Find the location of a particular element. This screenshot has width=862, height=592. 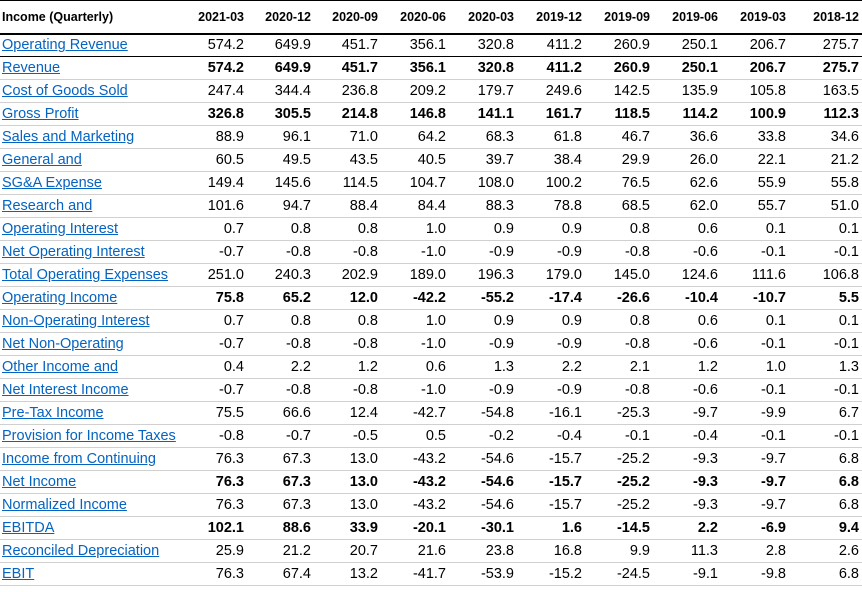

value-cell: -0.7 is located at coordinates (218, 344).